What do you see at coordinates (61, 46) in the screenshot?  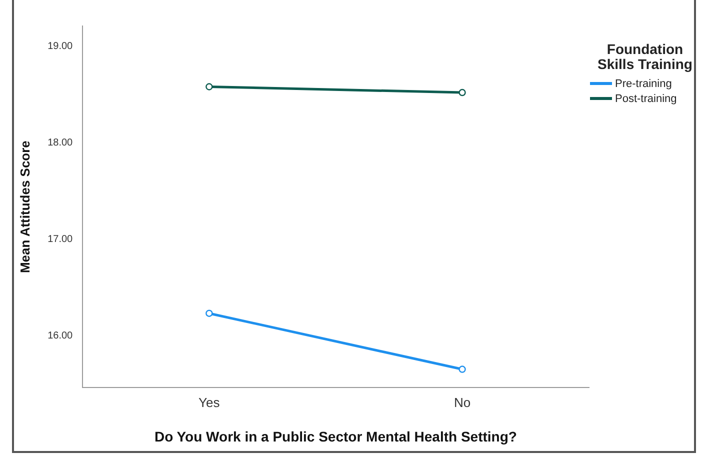 I see `y-tick-label: 19.00` at bounding box center [61, 46].